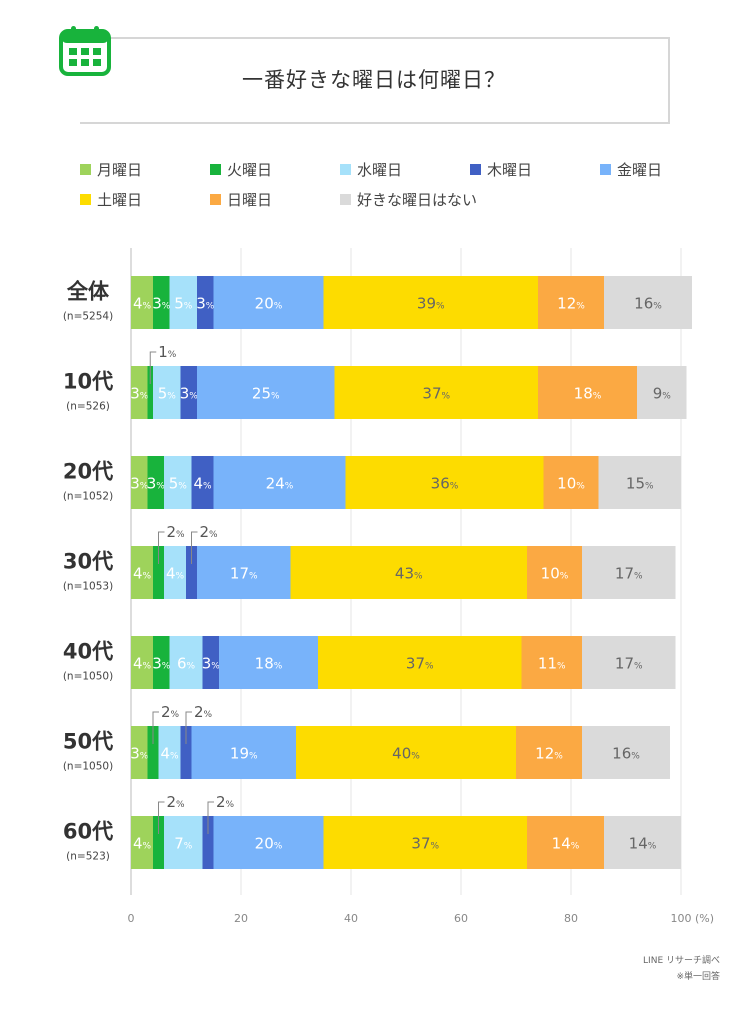  What do you see at coordinates (510, 170) in the screenshot?
I see `legend-label: 木曜日` at bounding box center [510, 170].